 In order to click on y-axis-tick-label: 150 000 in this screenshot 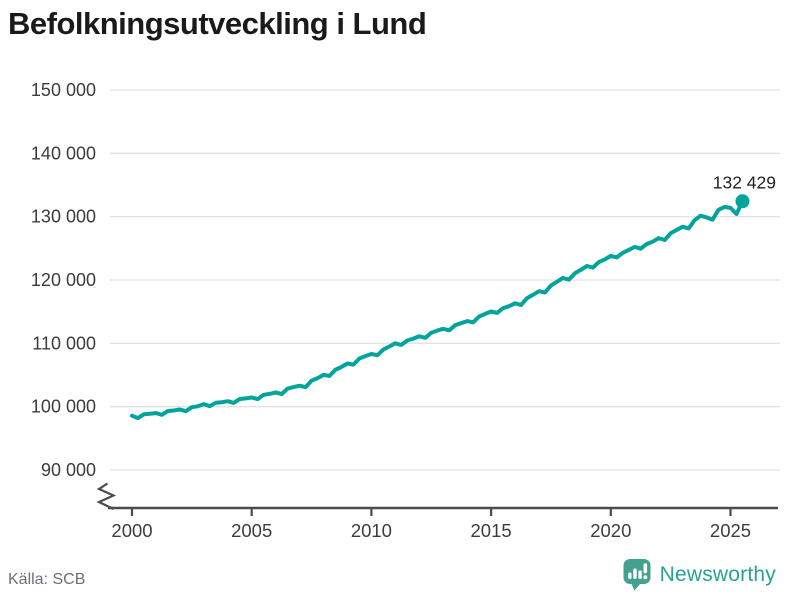, I will do `click(63, 90)`.